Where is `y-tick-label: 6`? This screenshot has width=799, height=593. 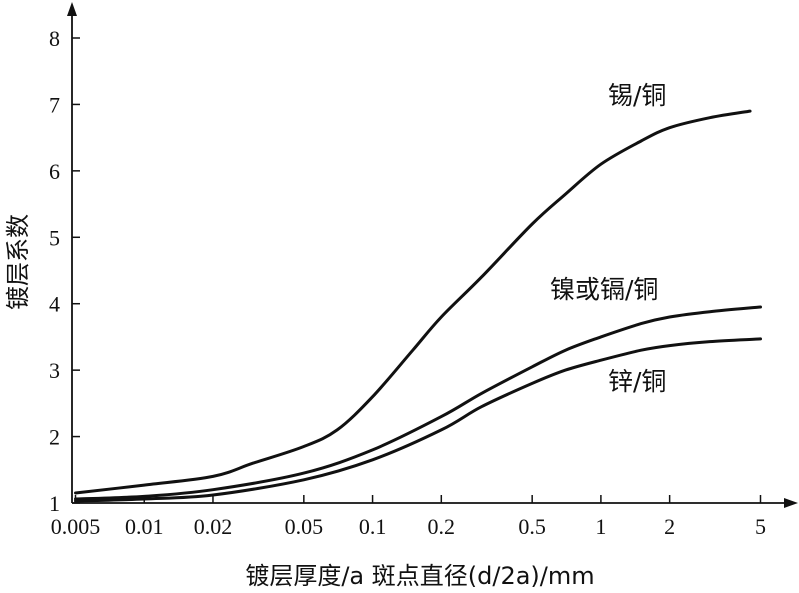
y-tick-label: 6 is located at coordinates (54, 171).